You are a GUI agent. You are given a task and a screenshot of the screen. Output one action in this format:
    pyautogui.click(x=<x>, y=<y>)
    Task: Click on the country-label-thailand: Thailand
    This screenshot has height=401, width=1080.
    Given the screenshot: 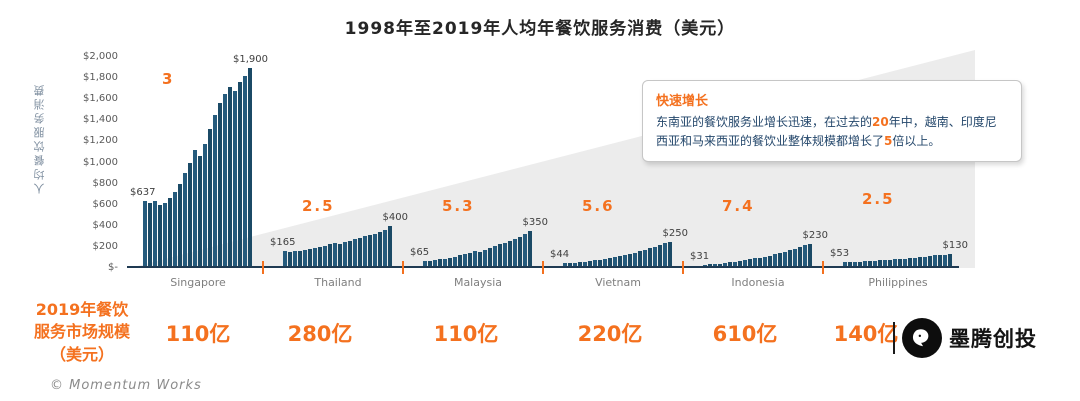 What is the action you would take?
    pyautogui.click(x=338, y=282)
    